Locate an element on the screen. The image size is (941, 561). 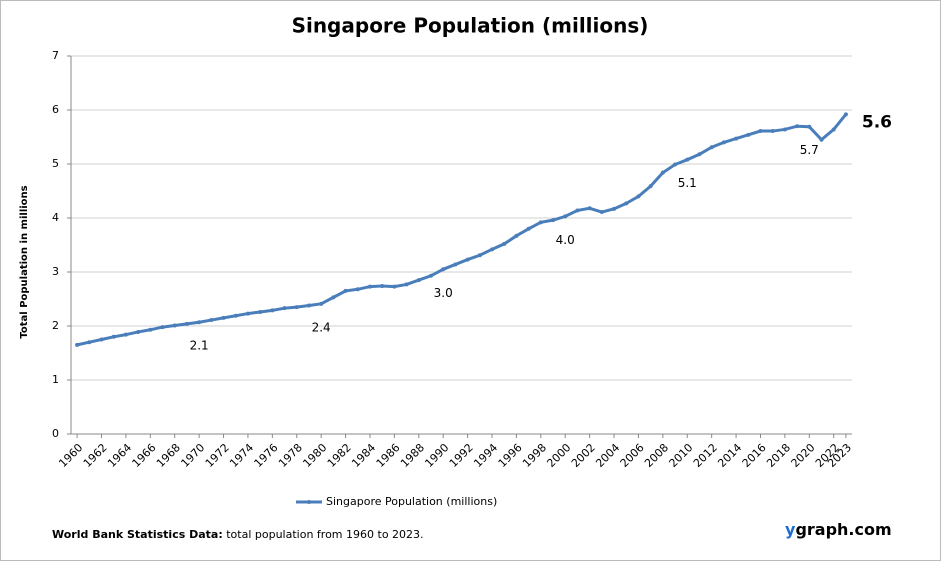
brand: ygraph.com is located at coordinates (838, 529).